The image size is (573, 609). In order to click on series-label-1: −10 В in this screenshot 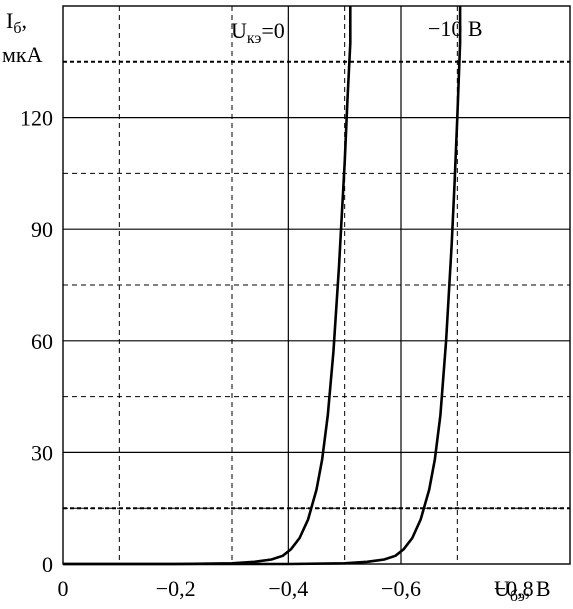, I will do `click(455, 28)`.